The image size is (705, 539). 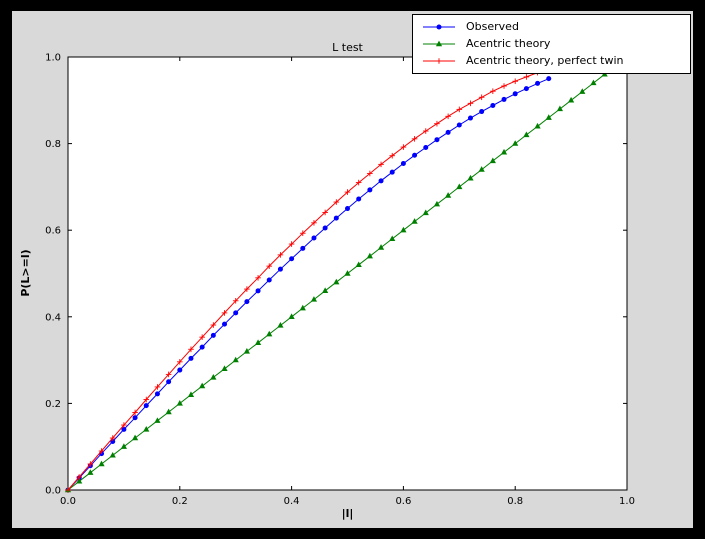 What do you see at coordinates (508, 43) in the screenshot?
I see `legend-label: Acentric theory` at bounding box center [508, 43].